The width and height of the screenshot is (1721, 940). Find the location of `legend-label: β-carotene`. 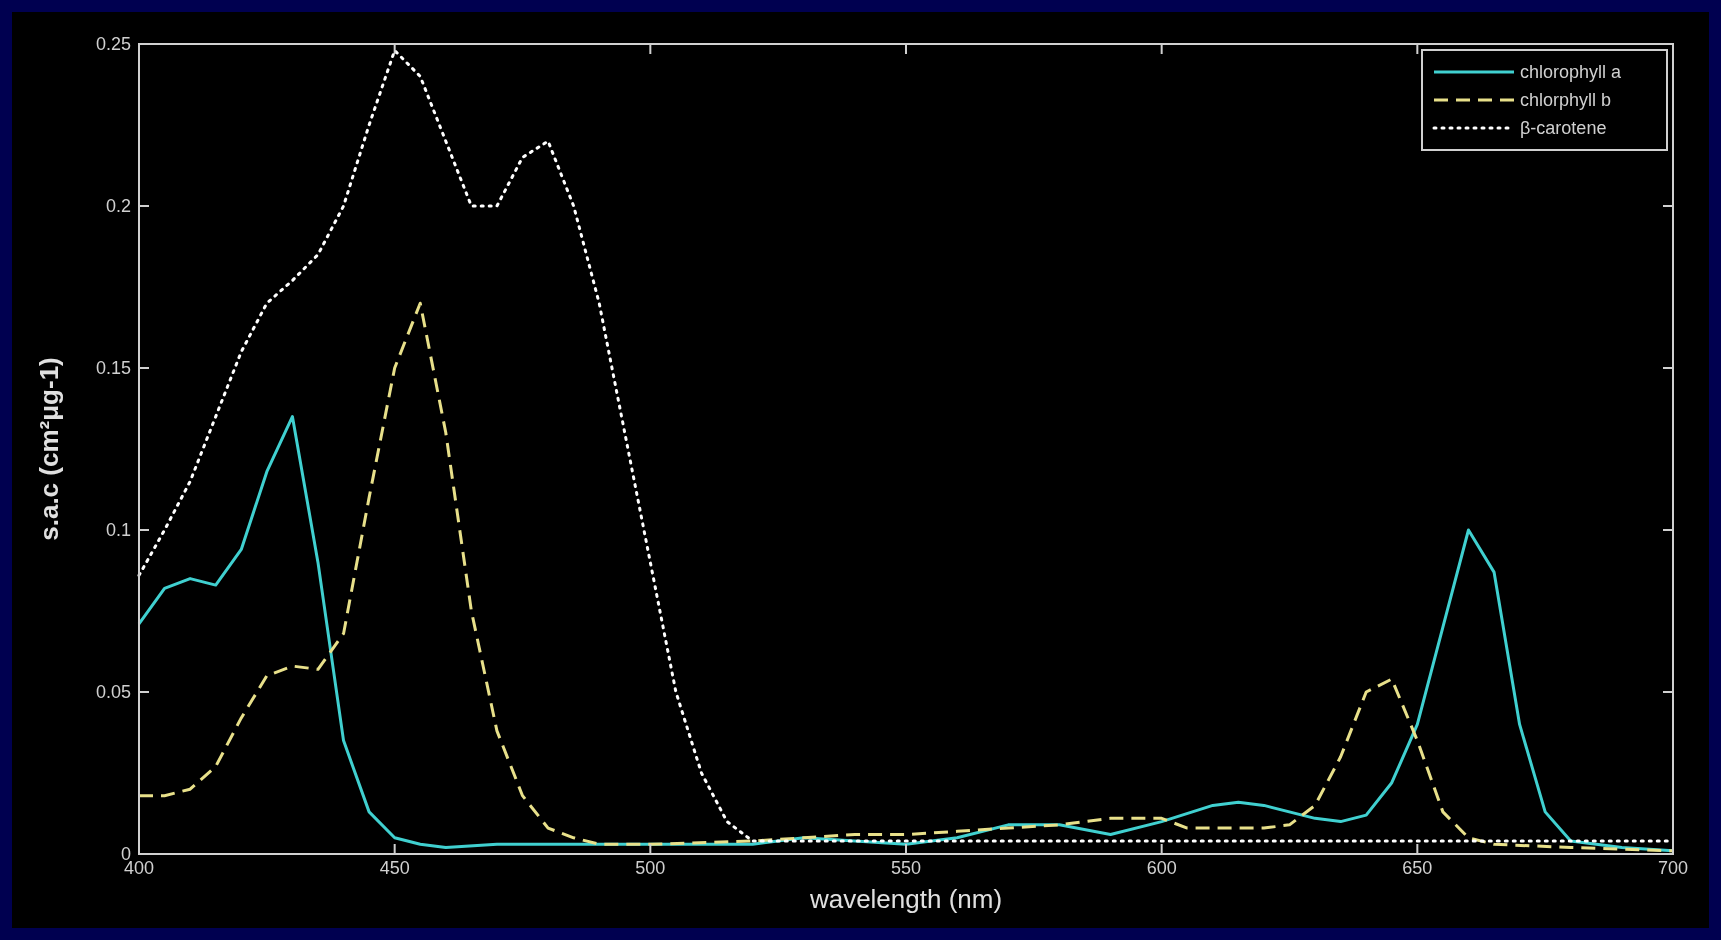

legend-label: β-carotene is located at coordinates (1563, 128).